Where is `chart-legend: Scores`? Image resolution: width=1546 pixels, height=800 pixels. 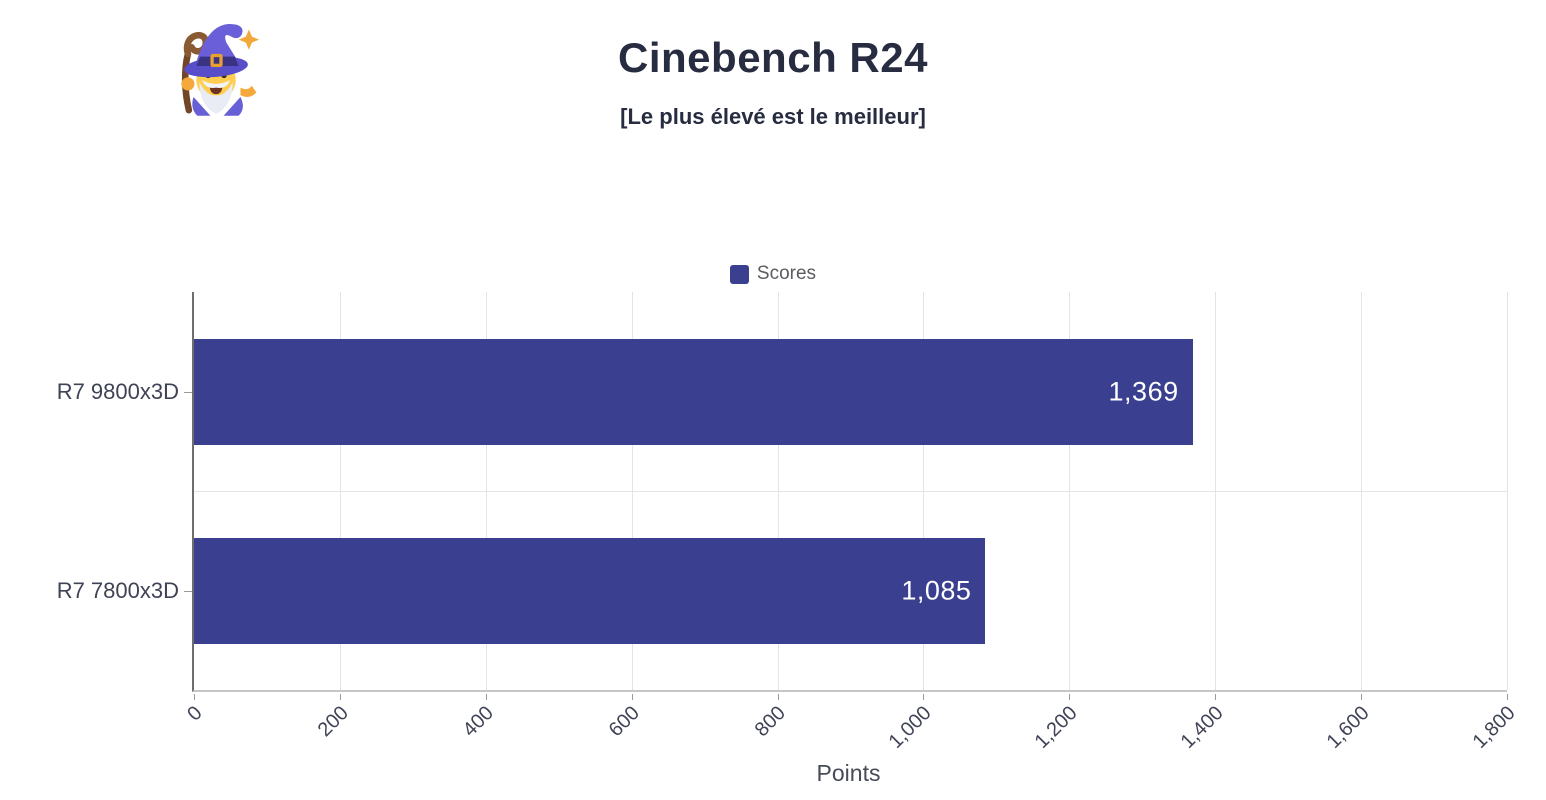 chart-legend: Scores is located at coordinates (773, 274).